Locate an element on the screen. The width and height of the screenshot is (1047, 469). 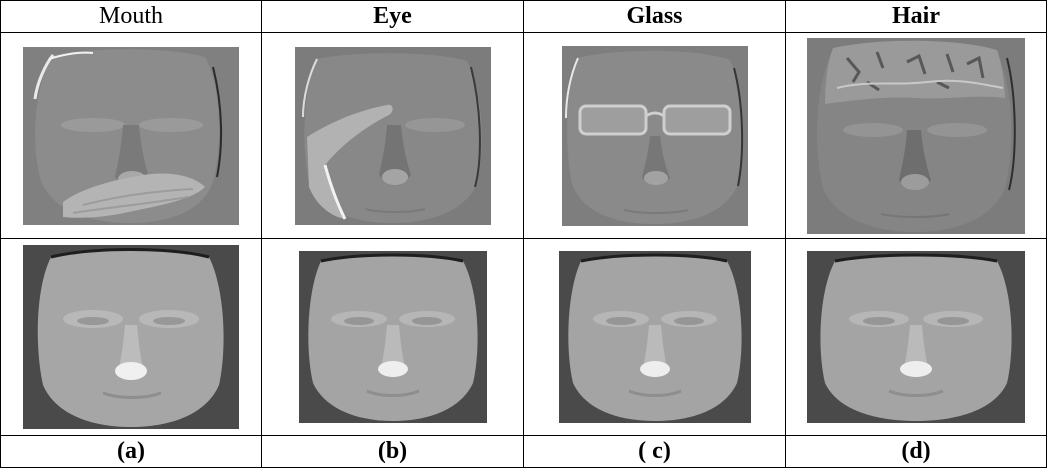
header-hair: Hair is located at coordinates (916, 16).